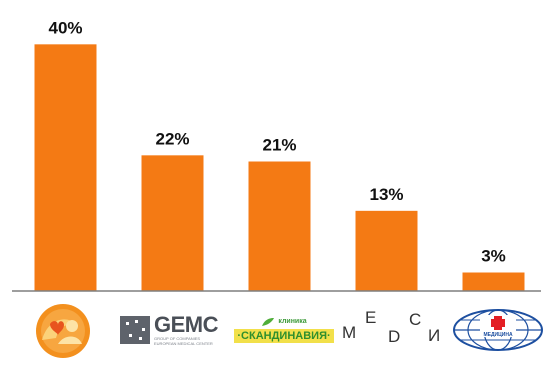 The image size is (546, 371). What do you see at coordinates (172, 138) in the screenshot?
I see `value-label-2: 22%` at bounding box center [172, 138].